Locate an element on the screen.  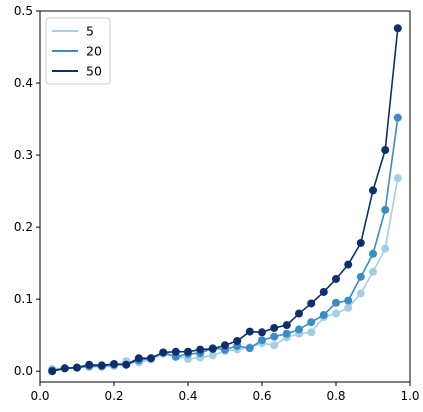
x-tick-label: 0.8 is located at coordinates (335, 396).